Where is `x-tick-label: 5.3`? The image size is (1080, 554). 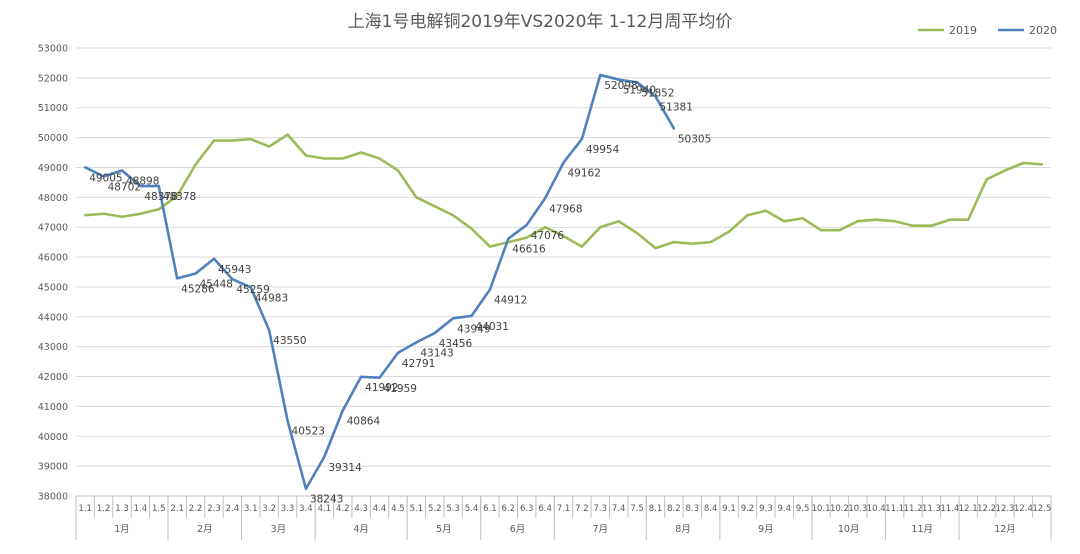
x-tick-label: 5.3 is located at coordinates (453, 509).